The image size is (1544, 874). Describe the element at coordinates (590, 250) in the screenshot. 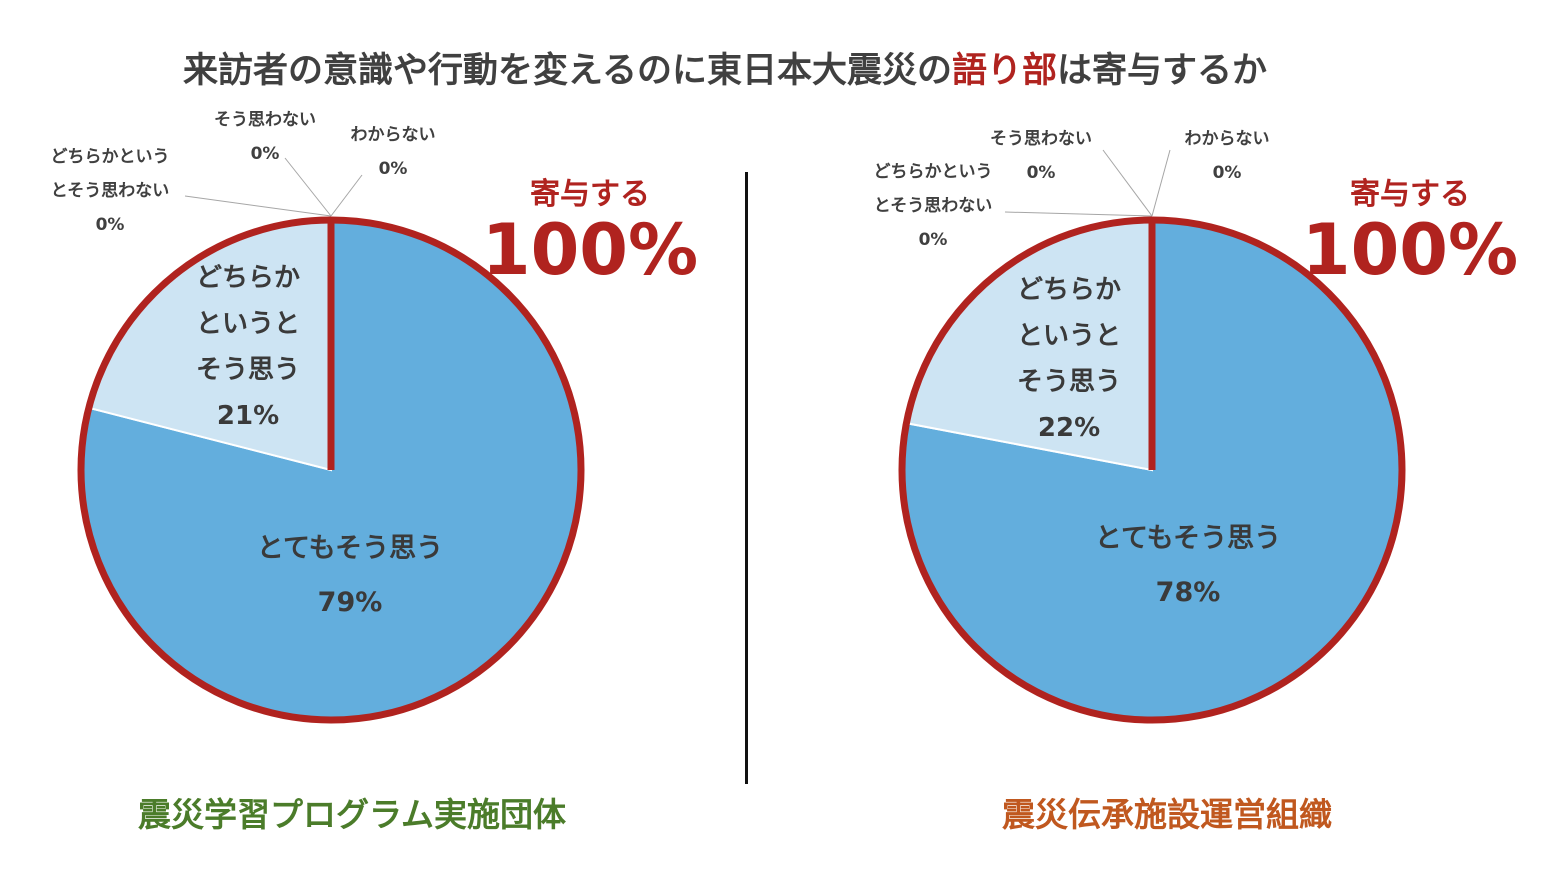

I see `left-contribution-value: 100%` at that location.